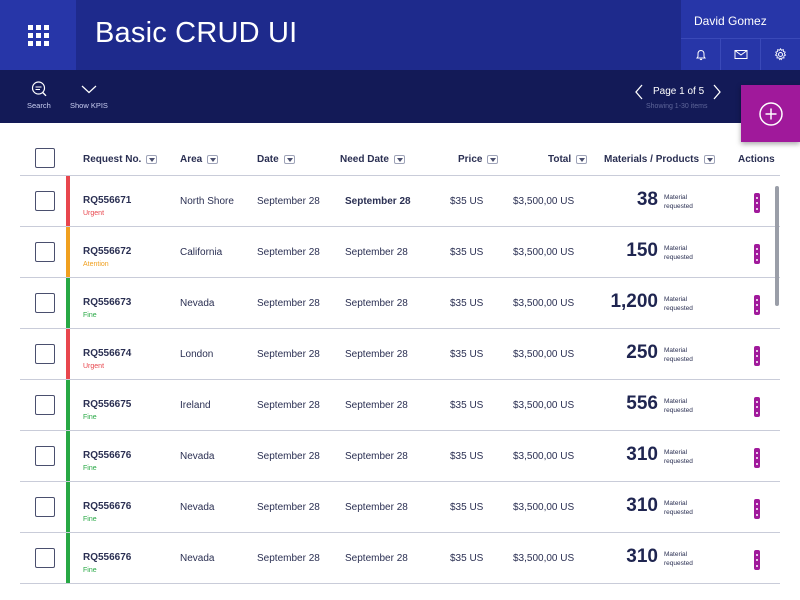 The image size is (800, 600). Describe the element at coordinates (39, 95) in the screenshot. I see `search-button: Search` at that location.